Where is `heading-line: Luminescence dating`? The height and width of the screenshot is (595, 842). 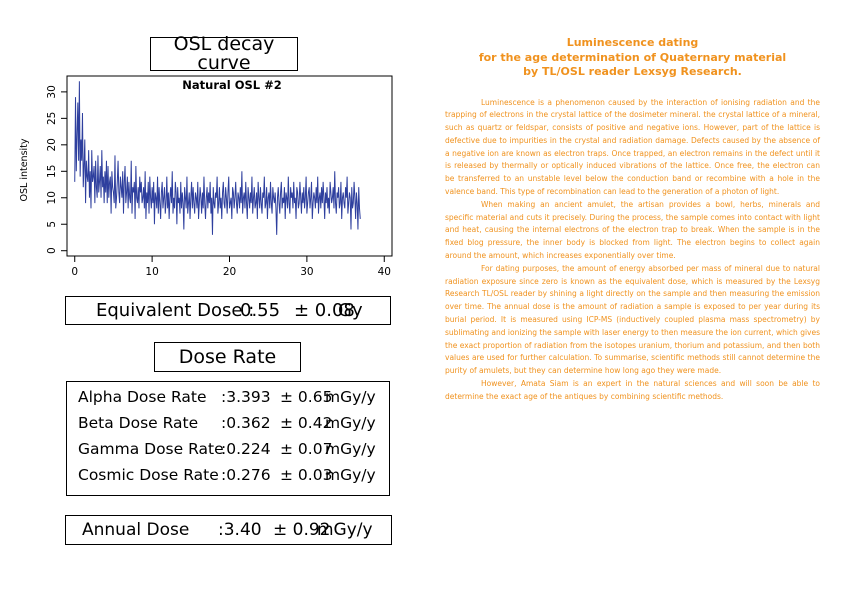 heading-line: Luminescence dating is located at coordinates (632, 42).